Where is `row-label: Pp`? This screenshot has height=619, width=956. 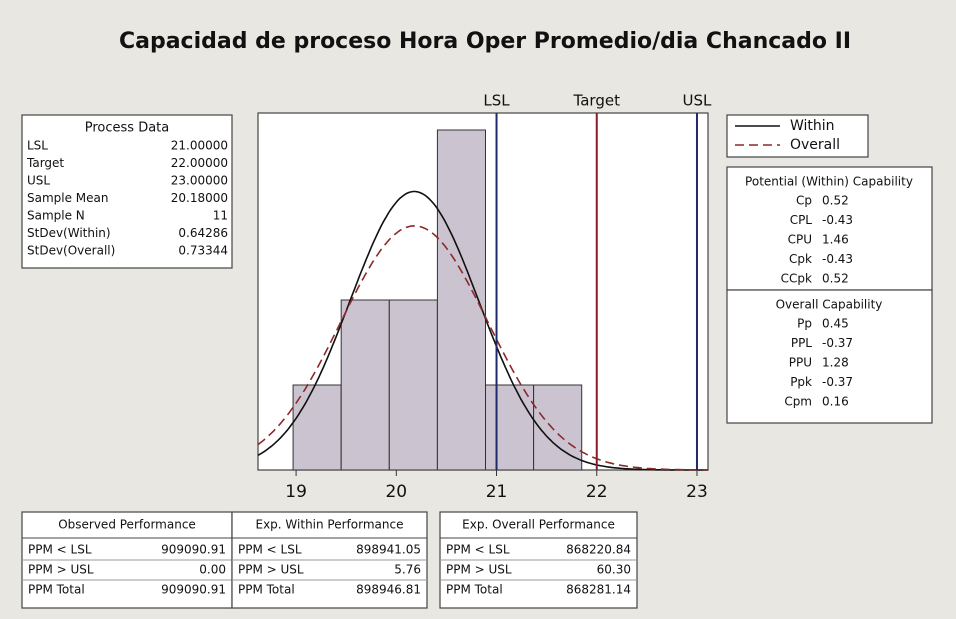
row-label: Pp is located at coordinates (804, 324).